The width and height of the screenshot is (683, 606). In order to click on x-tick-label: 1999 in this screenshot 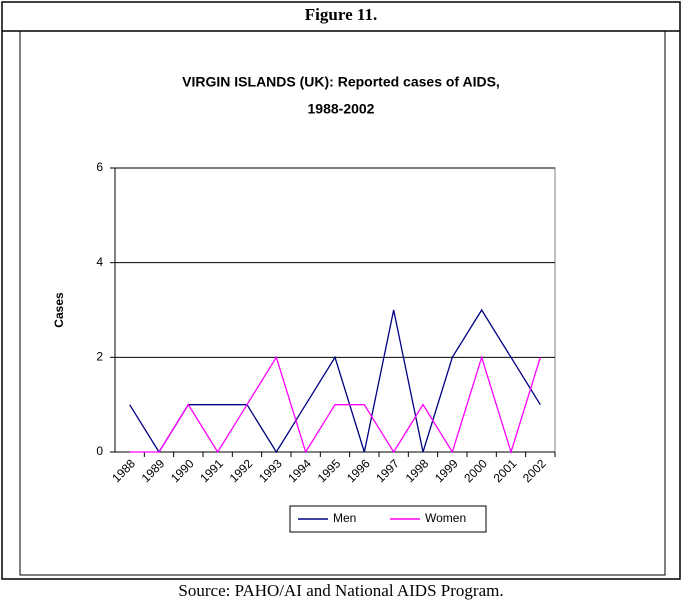, I will do `click(446, 470)`.